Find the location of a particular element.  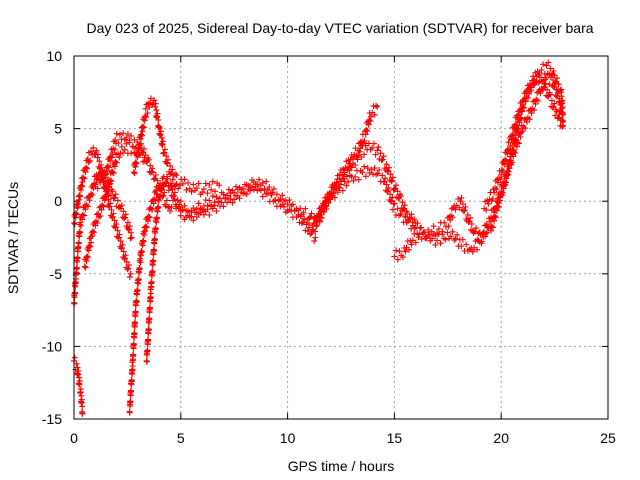

y-tick-label: 5 is located at coordinates (58, 129).